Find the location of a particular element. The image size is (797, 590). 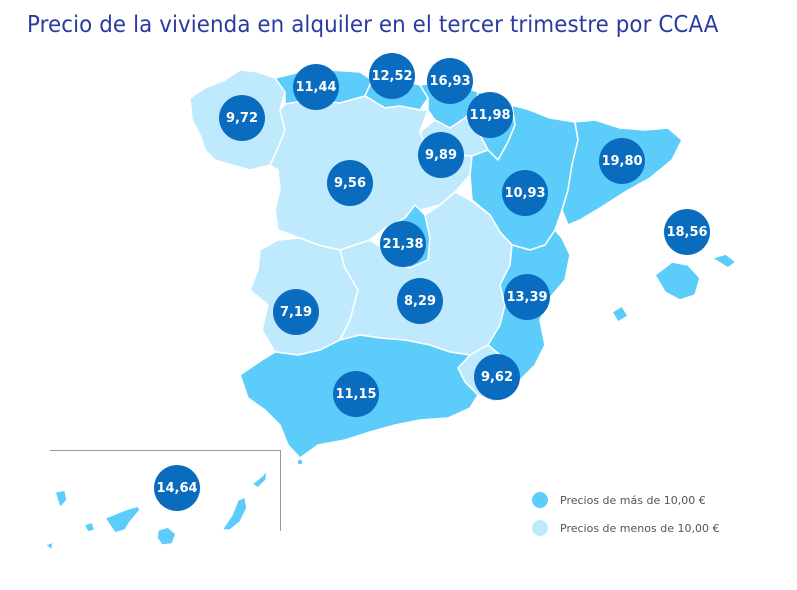

region-canarias-hierro is located at coordinates (49, 546).